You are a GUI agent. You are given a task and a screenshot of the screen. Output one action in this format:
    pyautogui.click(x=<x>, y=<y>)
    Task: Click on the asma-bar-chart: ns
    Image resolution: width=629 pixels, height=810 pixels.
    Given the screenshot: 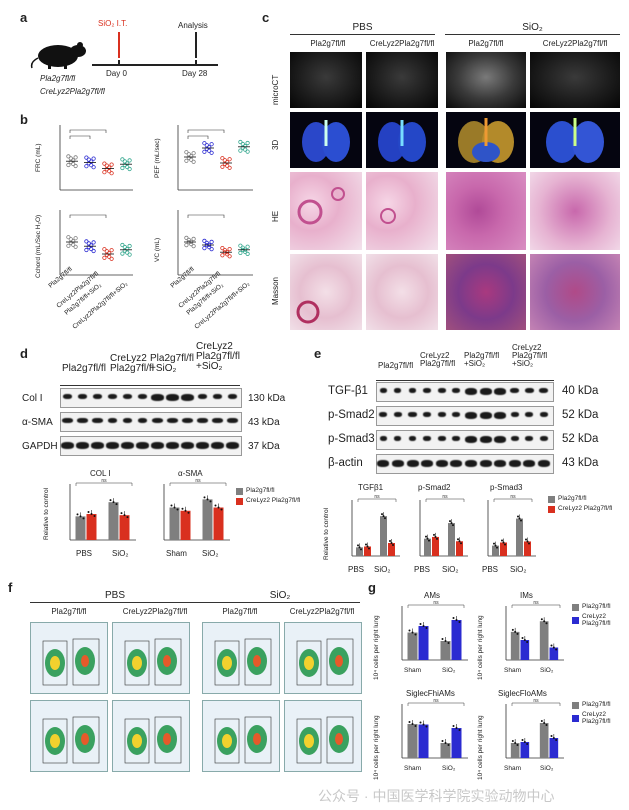 What is the action you would take?
    pyautogui.click(x=196, y=509)
    